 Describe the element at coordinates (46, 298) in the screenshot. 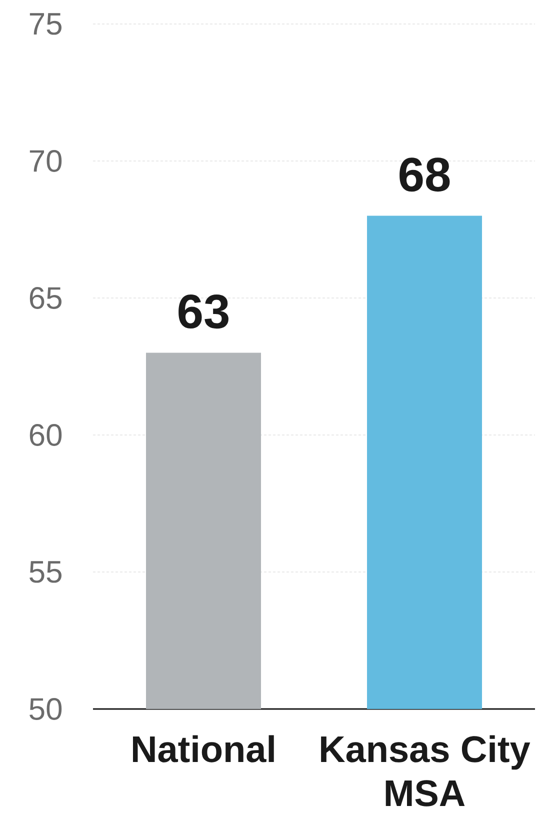

I see `y-tick-label: 65` at that location.